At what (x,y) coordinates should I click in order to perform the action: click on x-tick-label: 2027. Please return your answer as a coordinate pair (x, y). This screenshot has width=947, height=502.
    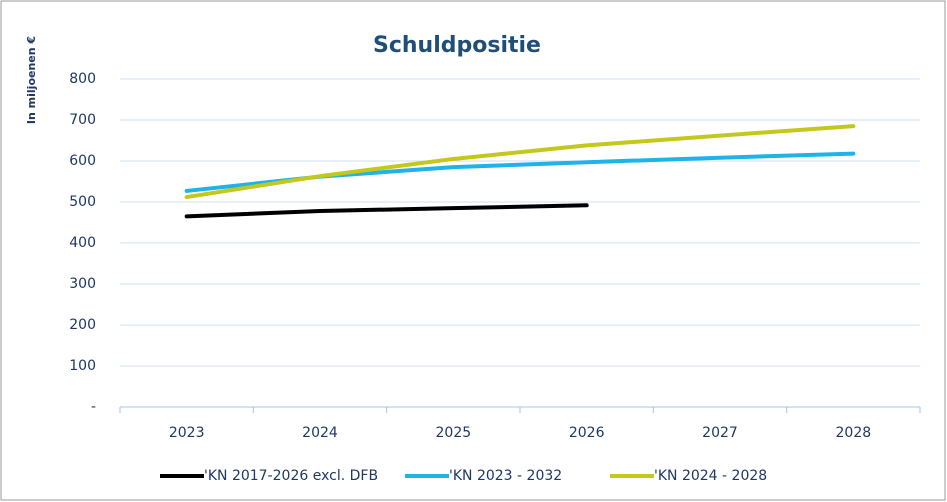
    Looking at the image, I should click on (720, 433).